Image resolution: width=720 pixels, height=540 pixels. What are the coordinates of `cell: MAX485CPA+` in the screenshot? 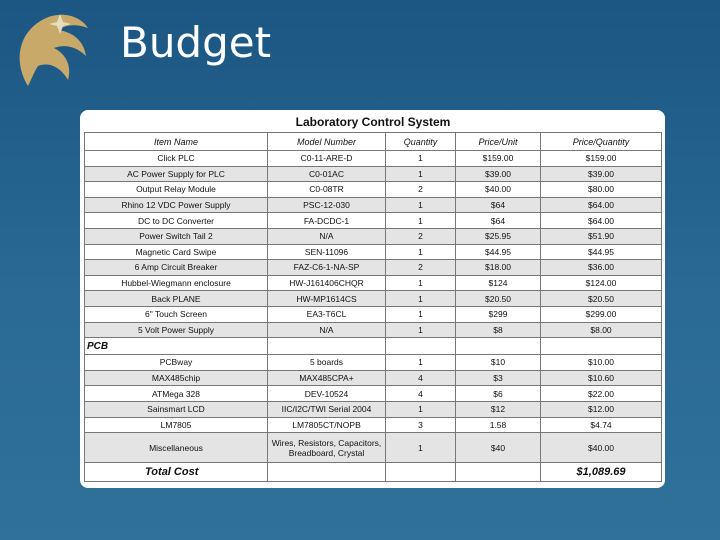 It's located at (326, 378).